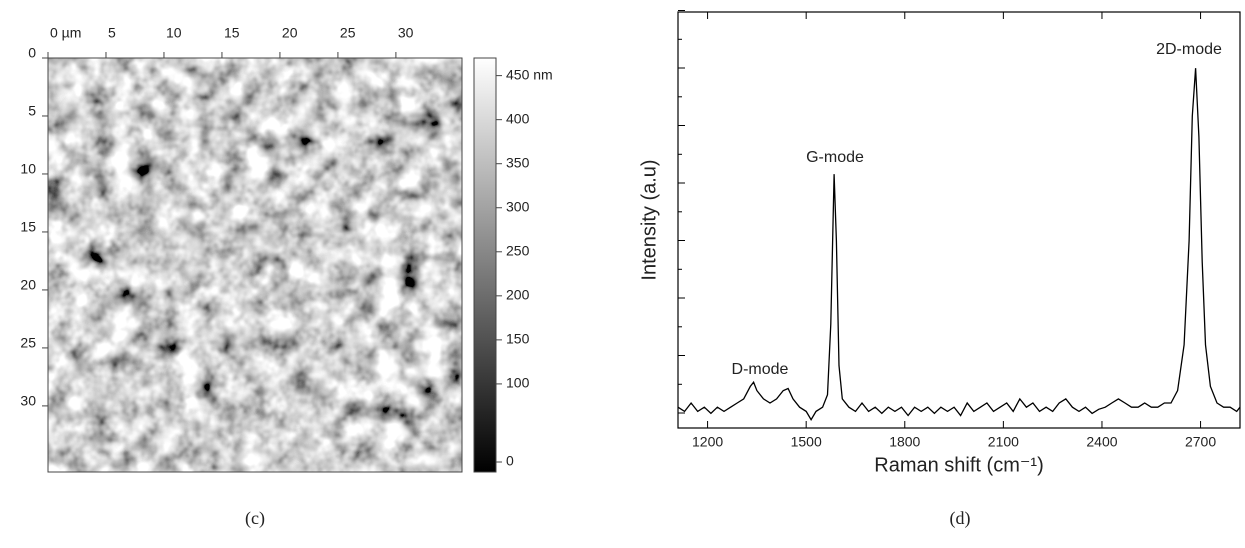 Image resolution: width=1245 pixels, height=548 pixels. What do you see at coordinates (65, 33) in the screenshot?
I see `x-tick-label: 0 µm` at bounding box center [65, 33].